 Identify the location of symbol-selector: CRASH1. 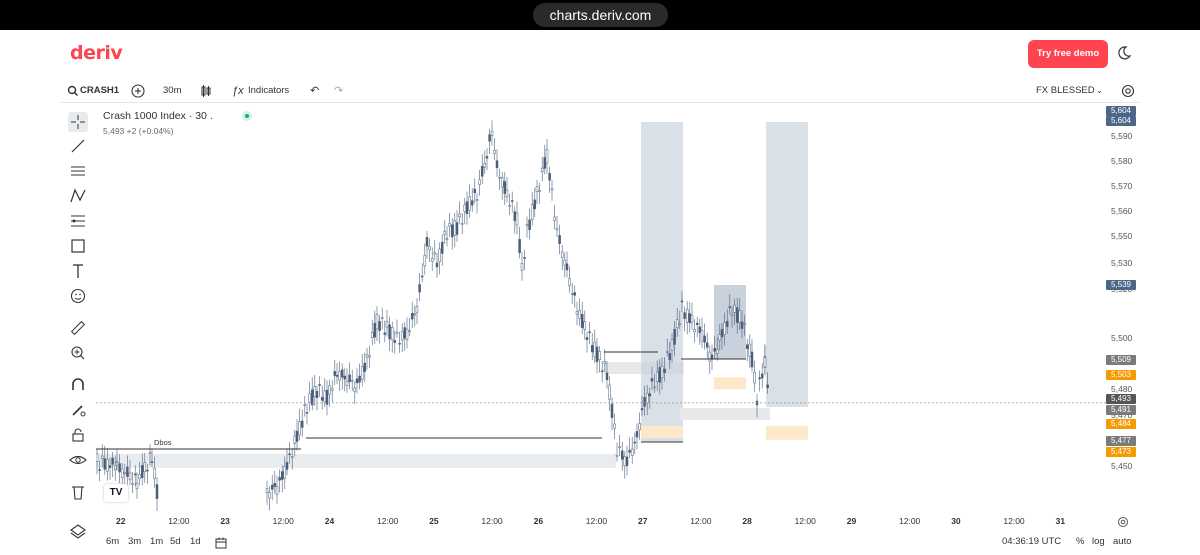
(100, 90).